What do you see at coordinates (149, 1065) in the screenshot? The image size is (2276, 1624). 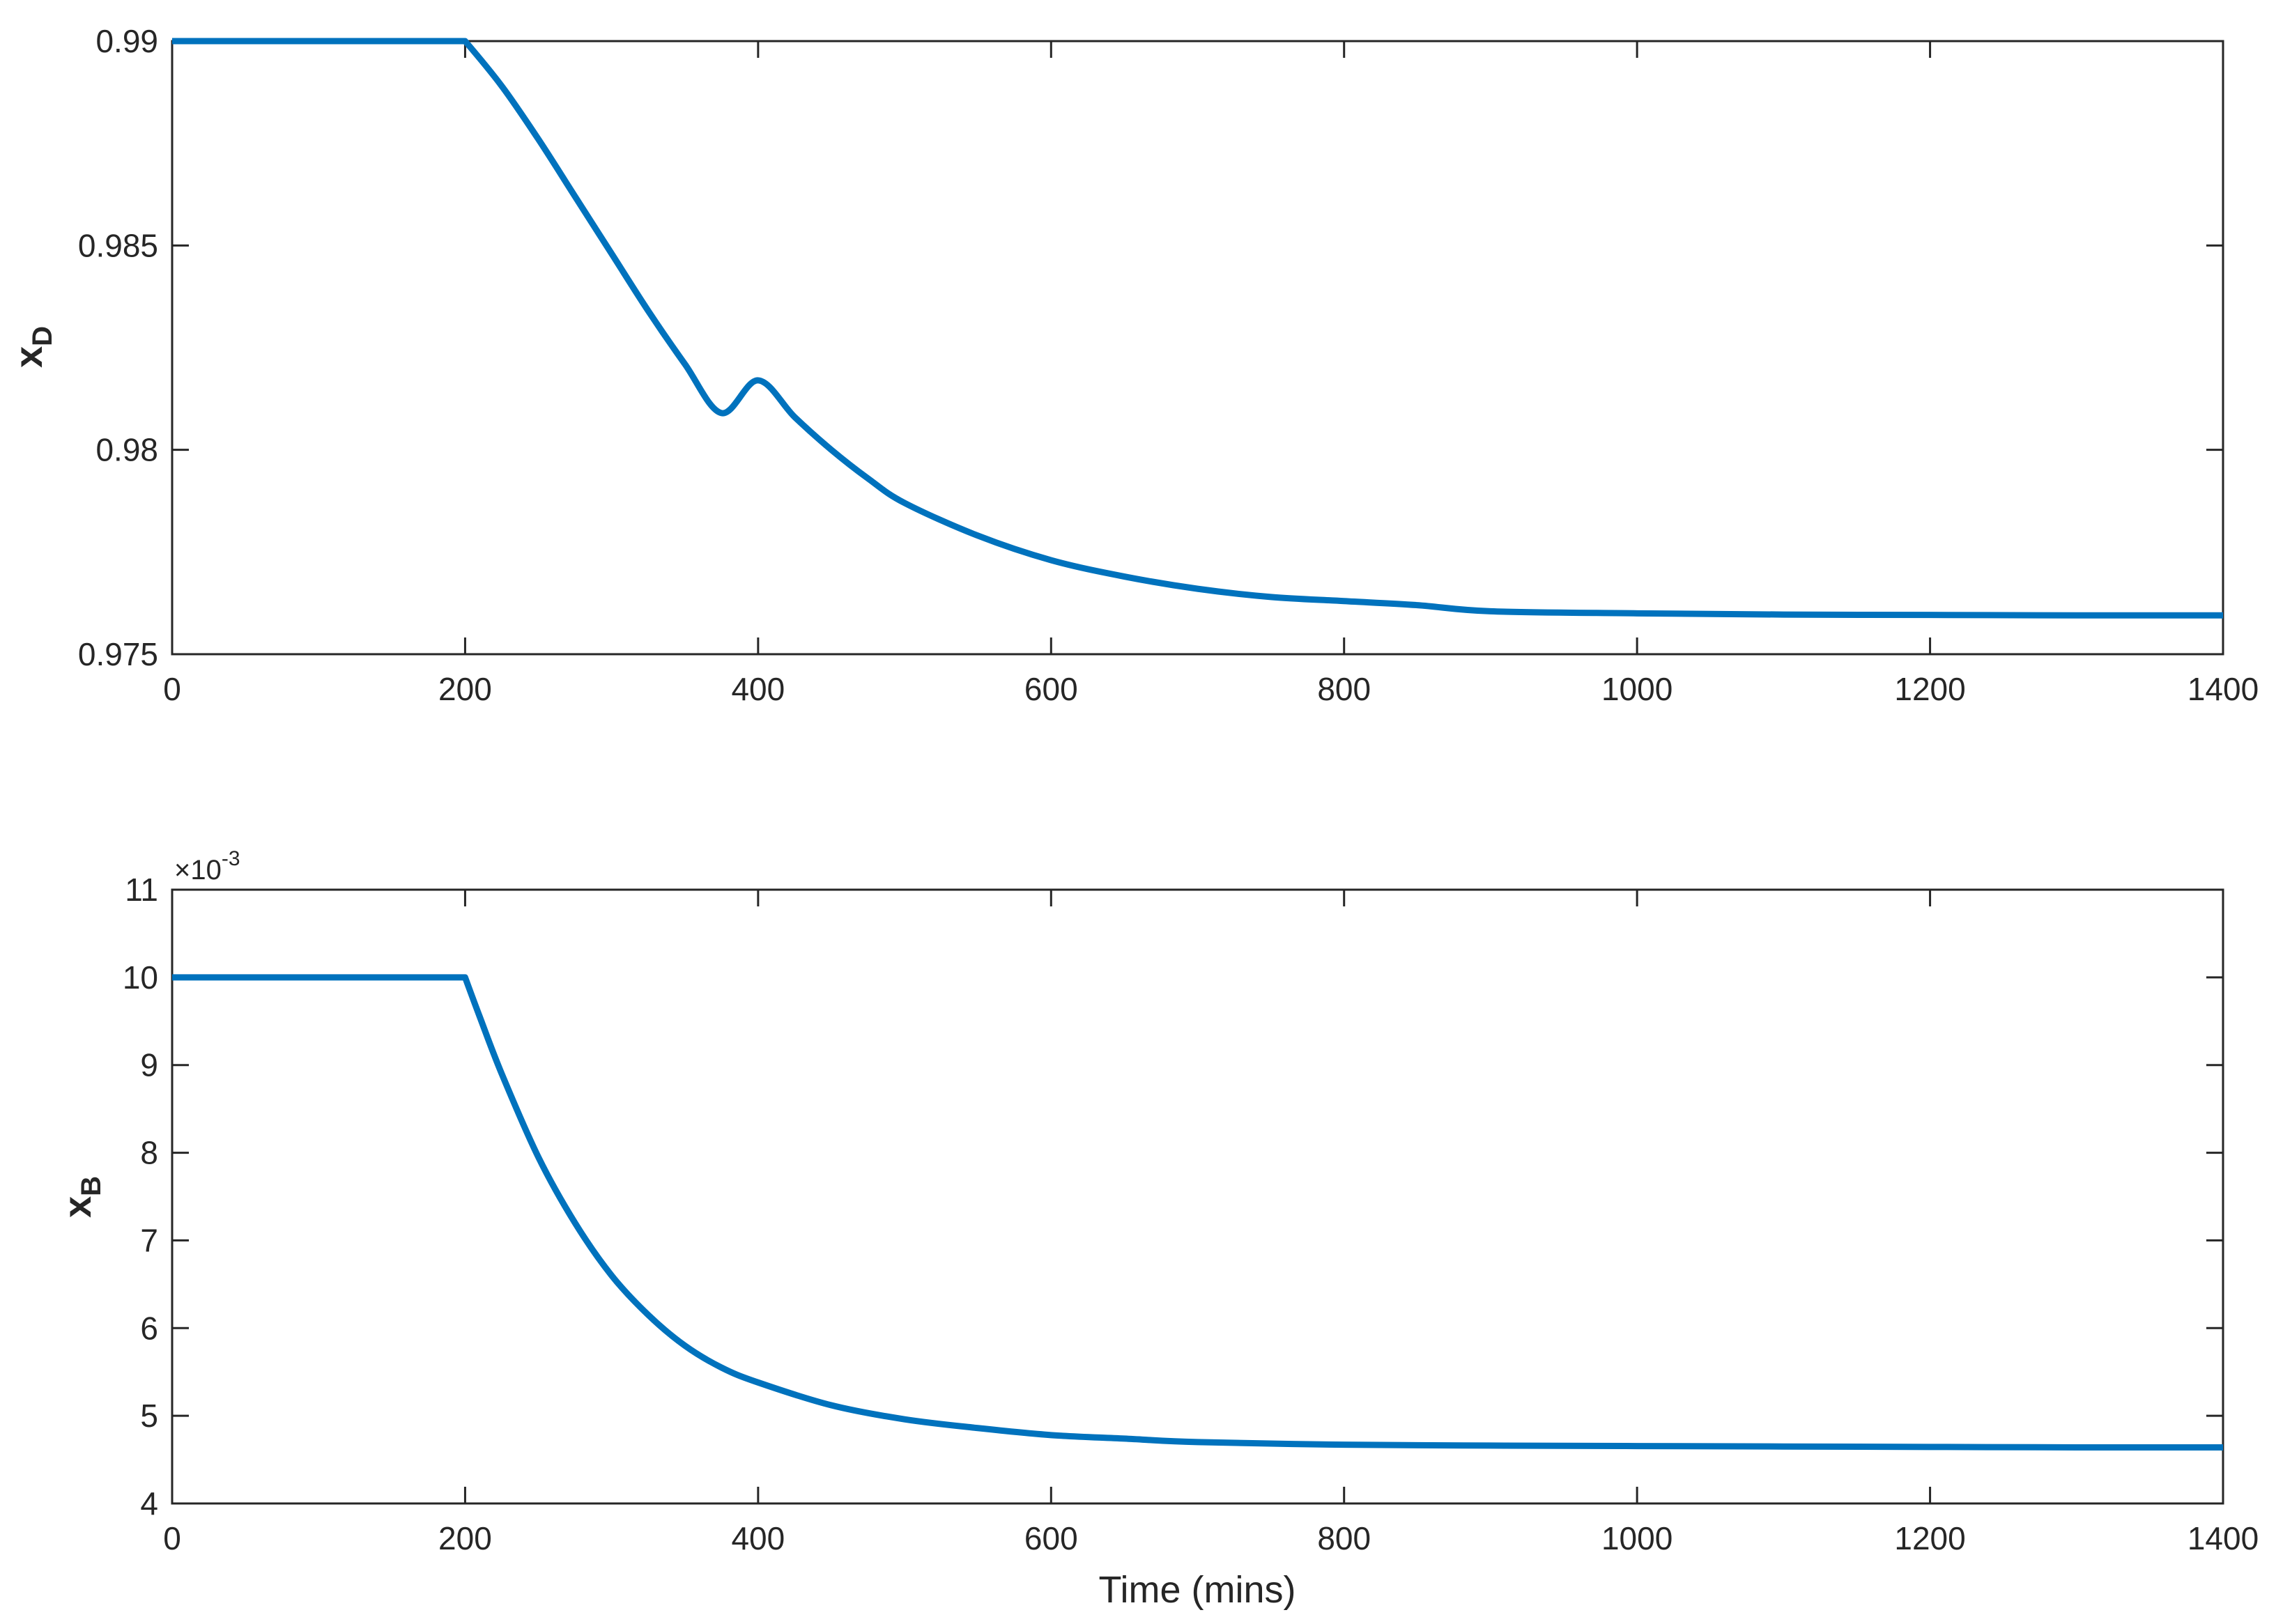 I see `bottom-y-tick-label: 9` at bounding box center [149, 1065].